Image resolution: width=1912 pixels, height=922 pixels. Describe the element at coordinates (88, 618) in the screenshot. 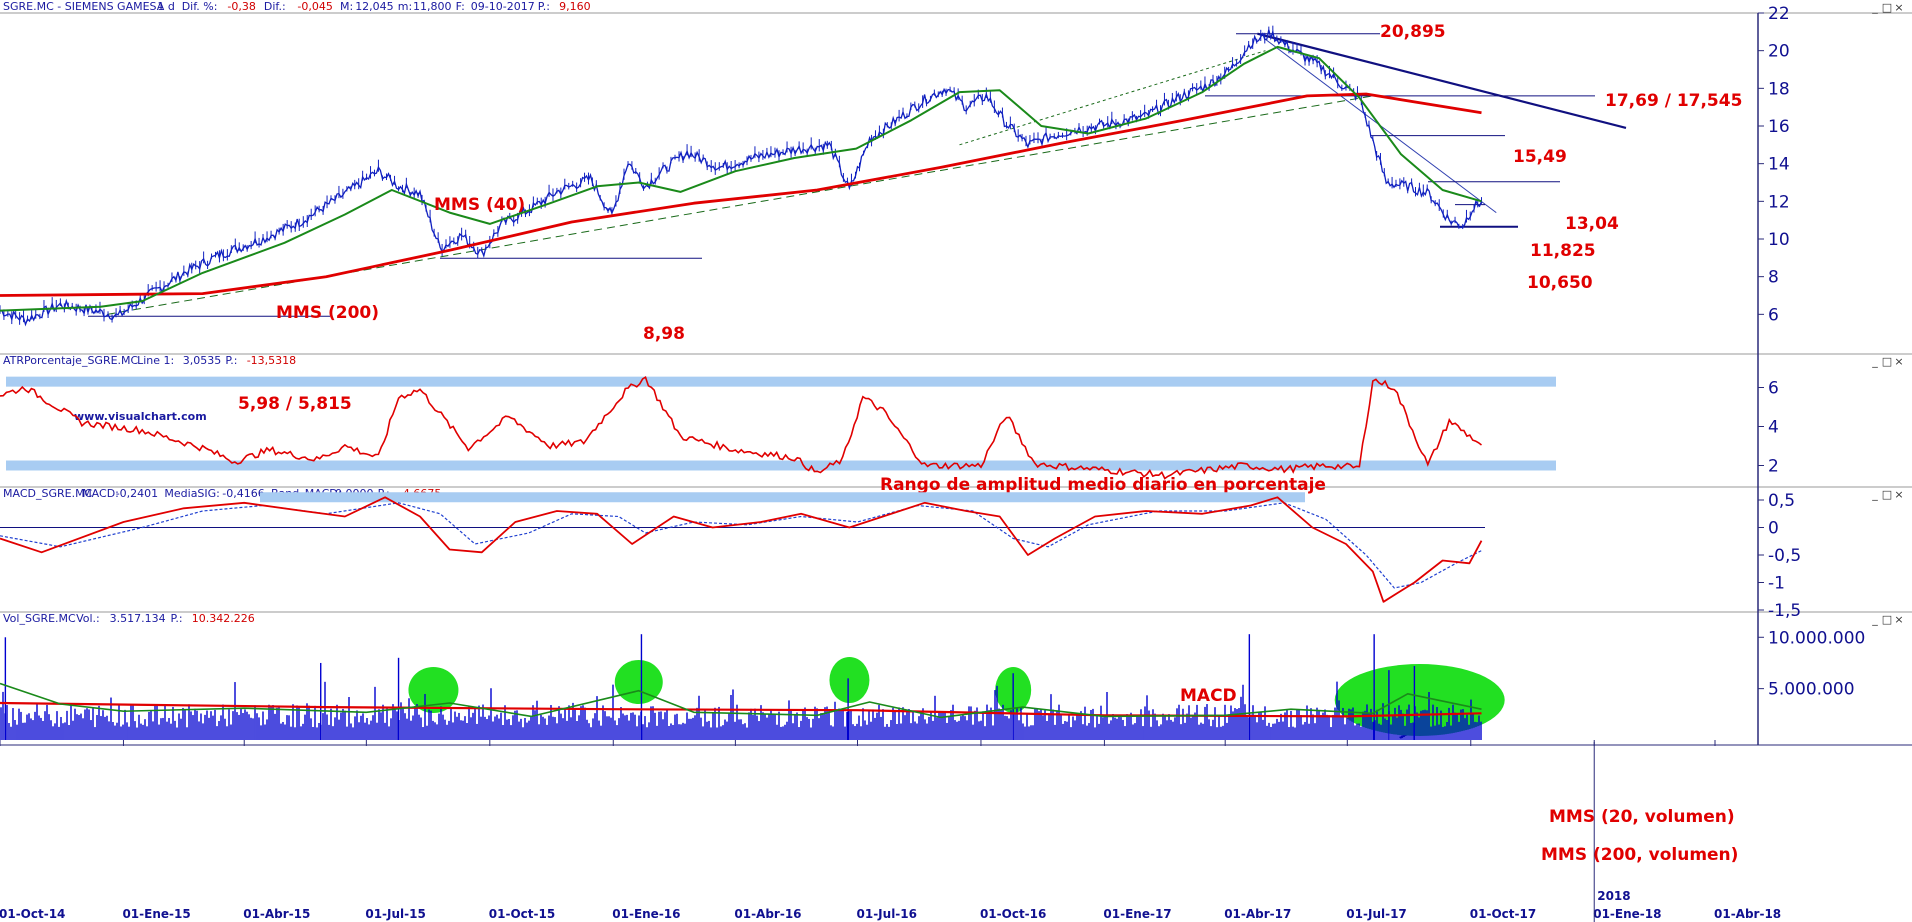

I see `volume-header-vol-label: Vol.:` at that location.